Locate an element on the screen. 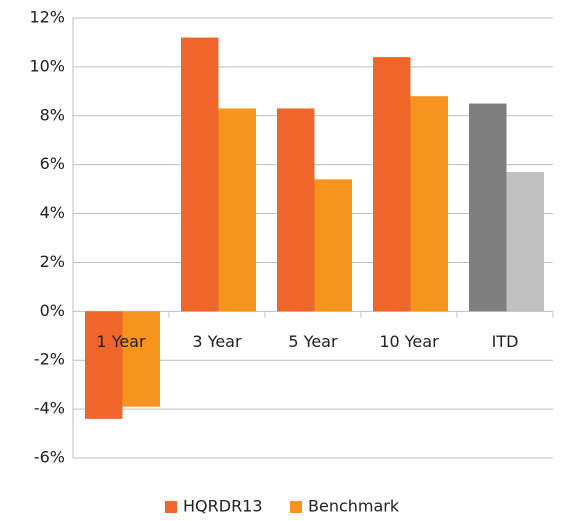 Image resolution: width=564 pixels, height=521 pixels. y-tick-label: 8% is located at coordinates (52, 114).